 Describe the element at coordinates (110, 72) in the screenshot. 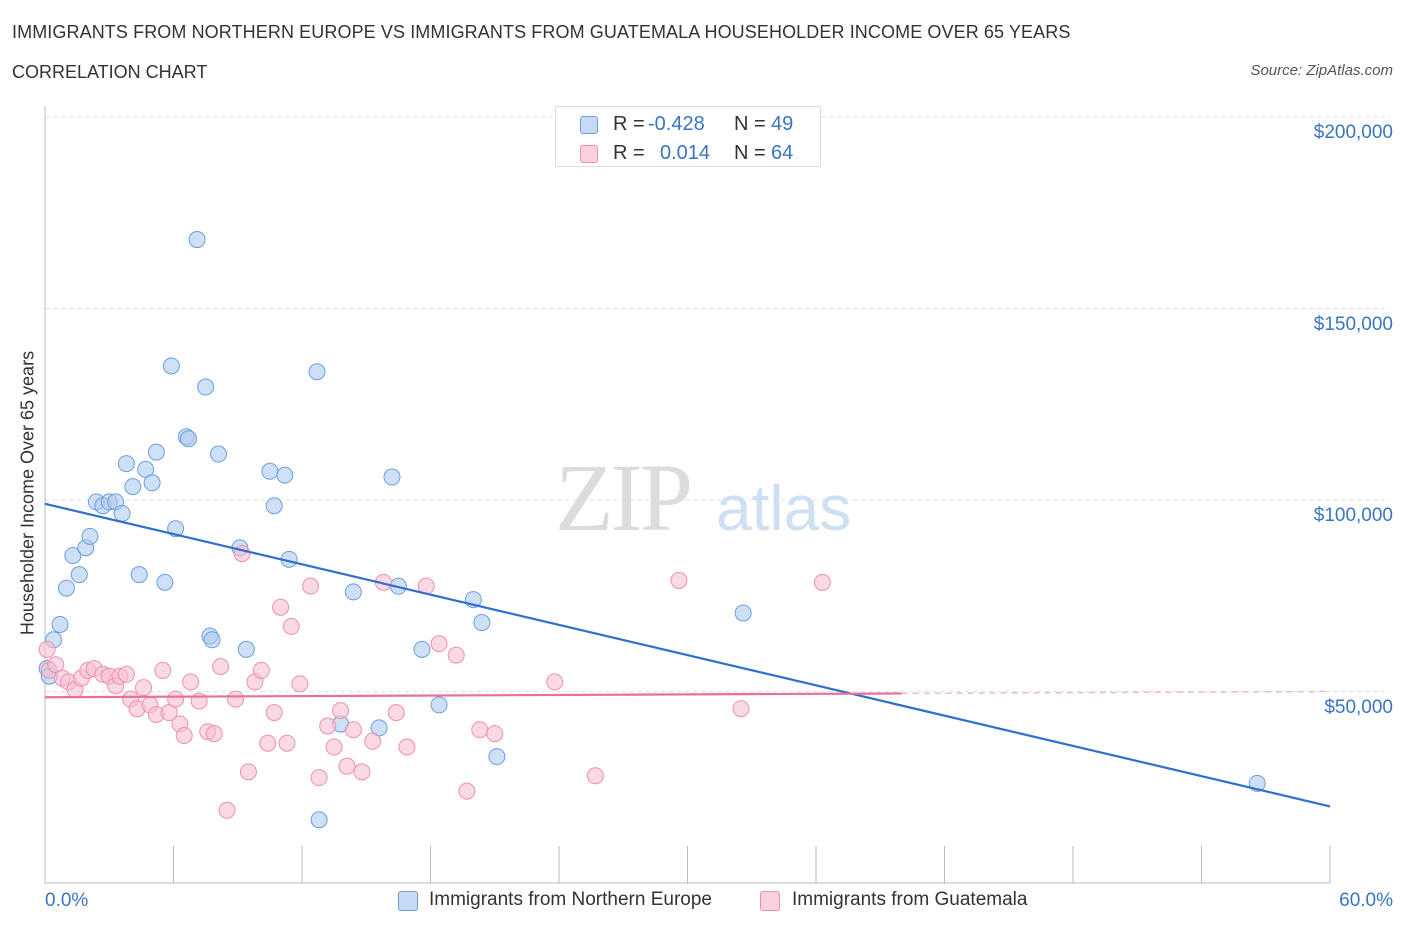

I see `chart-subtitle: CORRELATION CHART` at that location.